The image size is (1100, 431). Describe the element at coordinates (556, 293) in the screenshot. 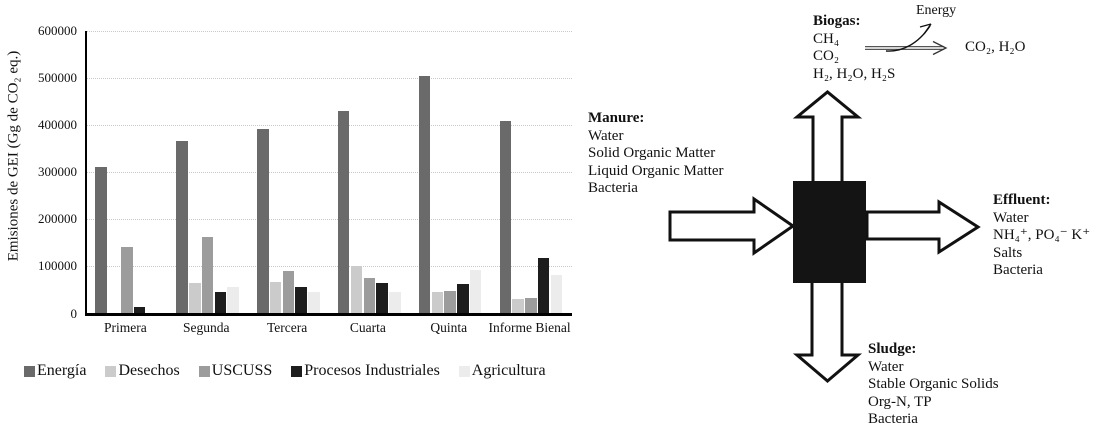

I see `bar-Agricultura-Informe Bienal` at that location.